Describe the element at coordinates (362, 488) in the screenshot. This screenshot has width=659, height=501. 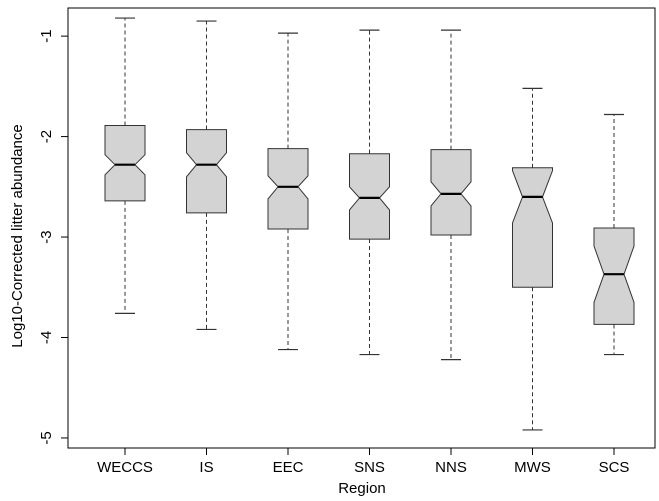
I see `x-axis-title: Region` at that location.